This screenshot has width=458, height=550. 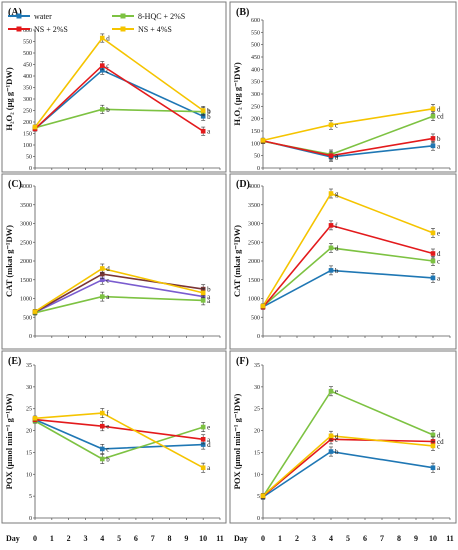 I want to click on panel-label: (A), so click(x=15, y=12).